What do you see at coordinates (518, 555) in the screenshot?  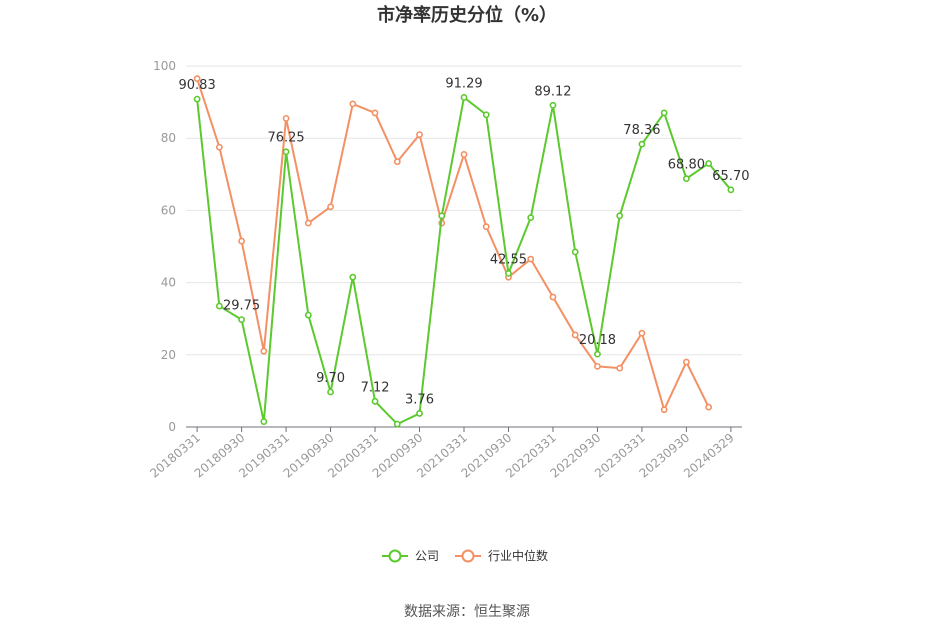 I see `legend-label: 行业中位数` at bounding box center [518, 555].